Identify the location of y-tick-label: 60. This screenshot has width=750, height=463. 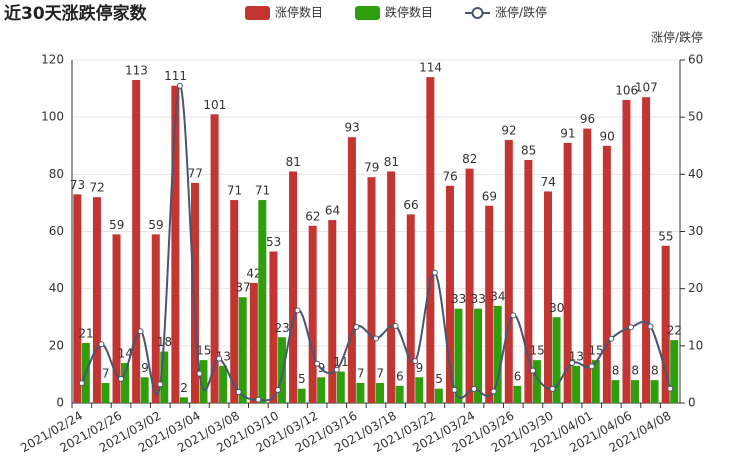
(56, 231).